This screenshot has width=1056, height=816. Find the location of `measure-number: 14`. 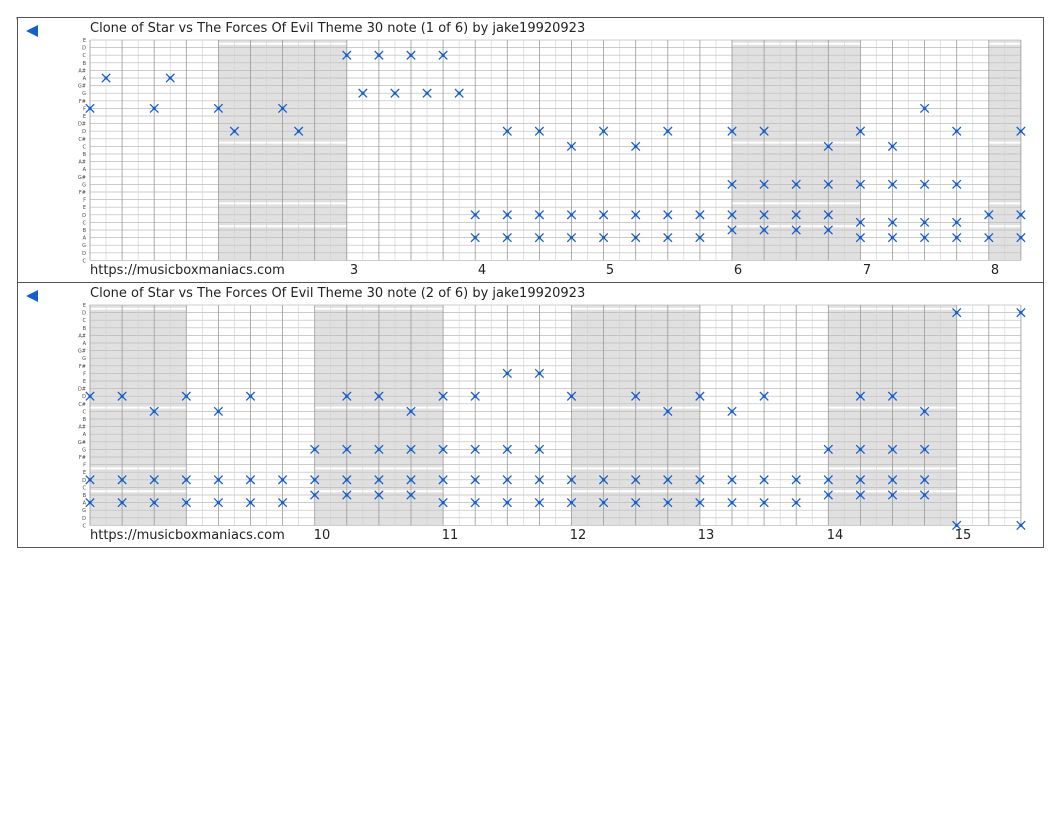

measure-number: 14 is located at coordinates (835, 535).